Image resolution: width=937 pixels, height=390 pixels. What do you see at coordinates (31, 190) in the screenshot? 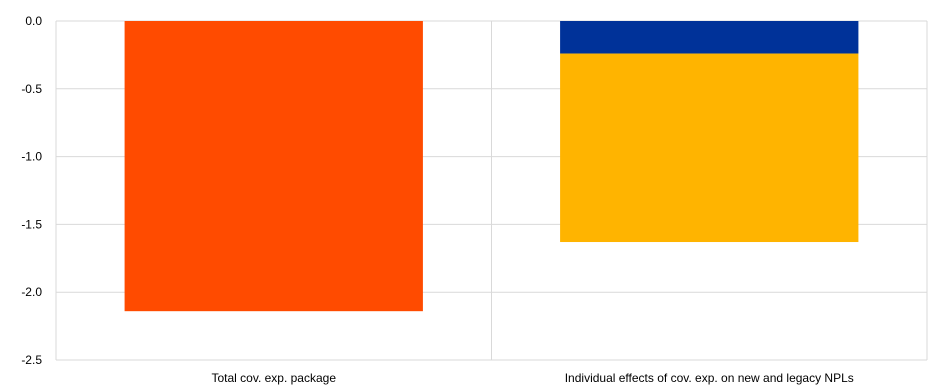
I see `y-axis-ticks: 0.0 -0.5 -1.0 -1.5 -2.0 -2.5` at bounding box center [31, 190].